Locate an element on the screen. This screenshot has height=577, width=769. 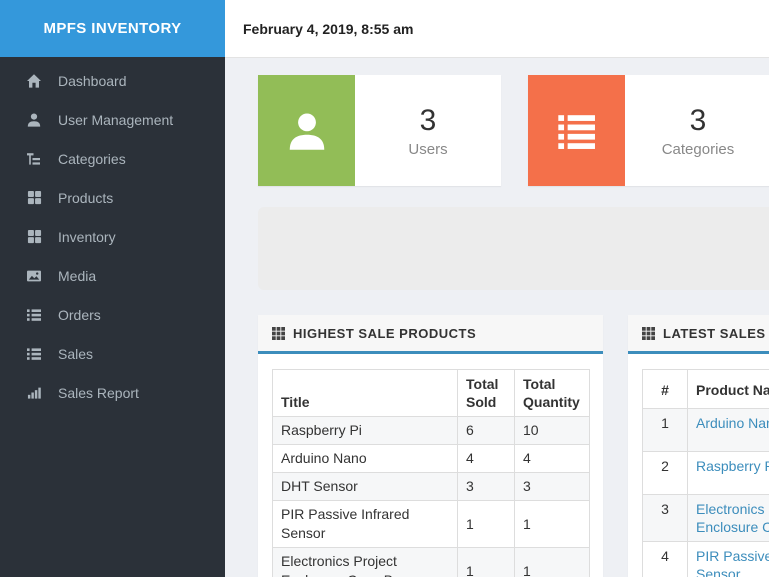
sidebar-item-sales: Sales is located at coordinates (112, 353).